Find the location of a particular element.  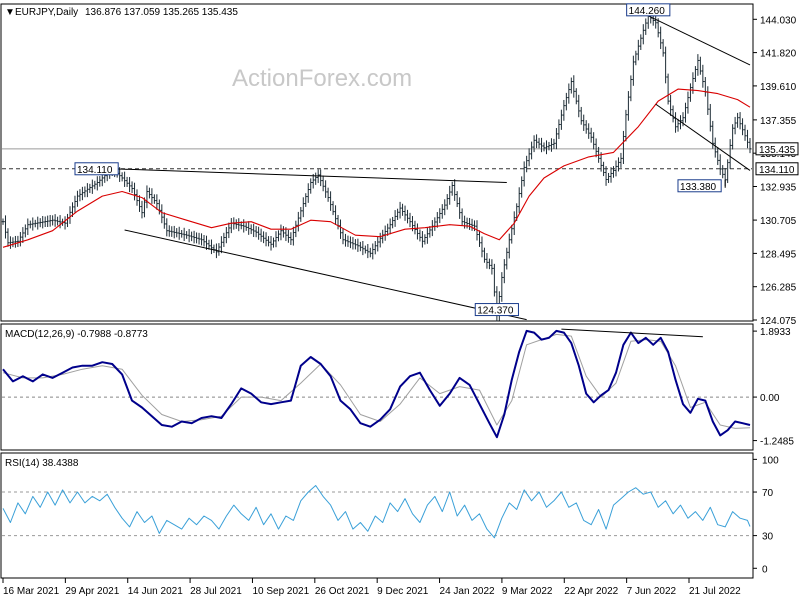

watermark: ActionForex.com is located at coordinates (322, 78).